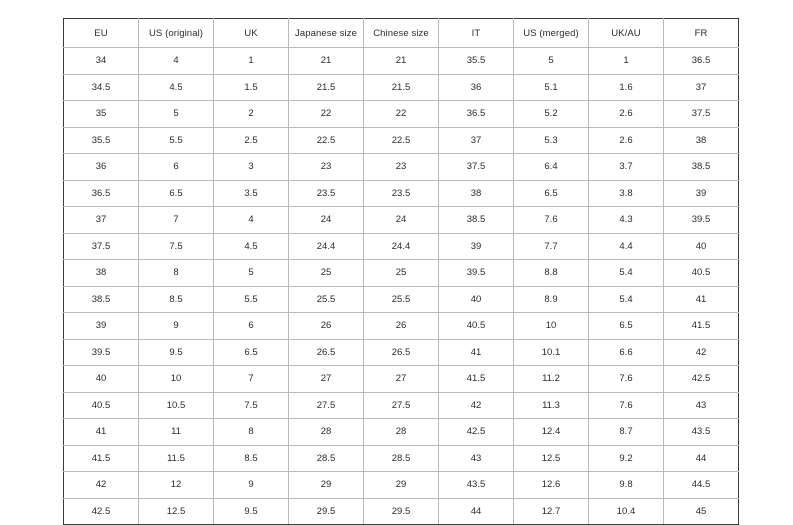 This screenshot has height=525, width=793. I want to click on cell-10-3: 26, so click(326, 326).